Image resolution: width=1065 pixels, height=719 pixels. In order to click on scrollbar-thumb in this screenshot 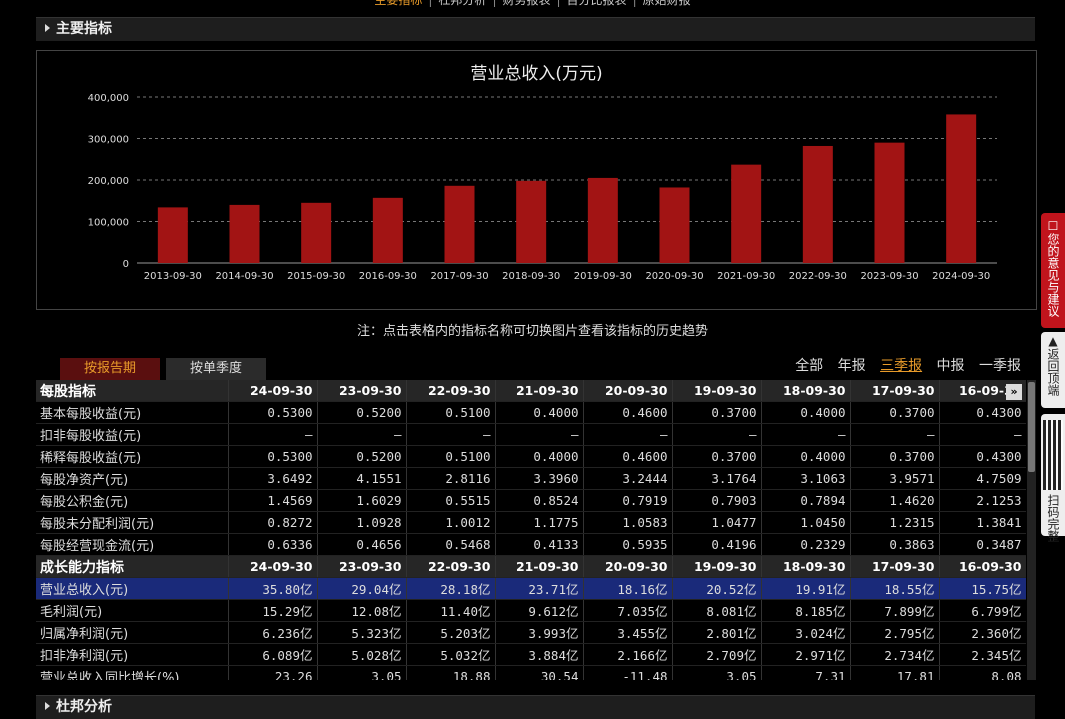, I will do `click(1031, 427)`.